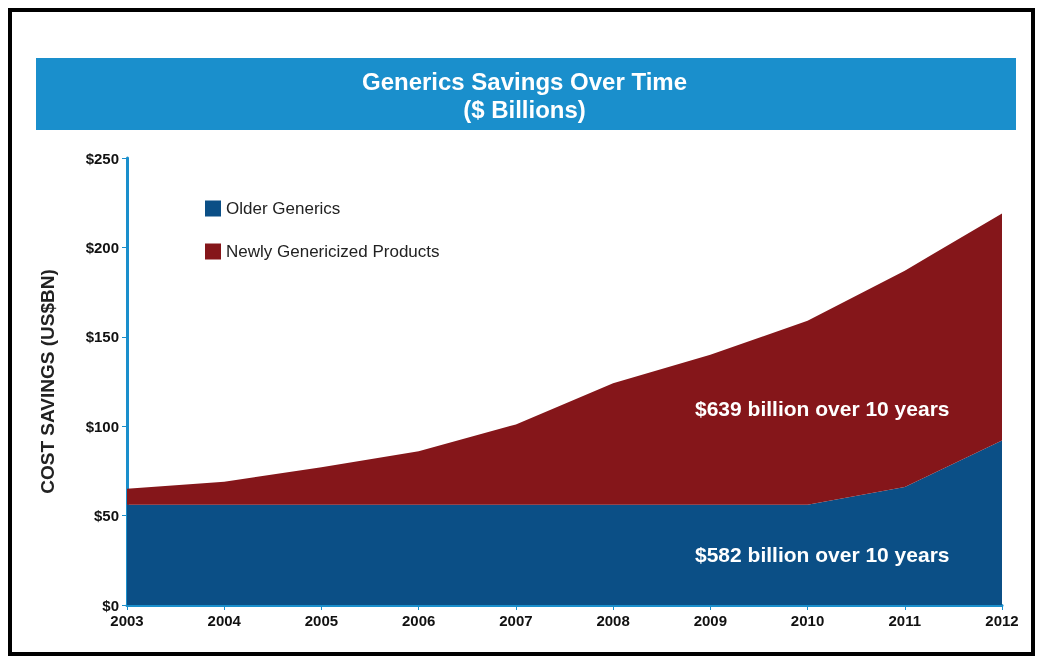 The height and width of the screenshot is (670, 1049). I want to click on y-tick-label: $100, so click(102, 426).